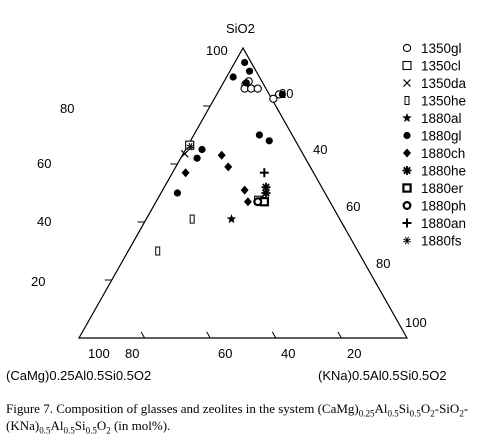 The width and height of the screenshot is (484, 441). I want to click on legend-marker-1880er, so click(407, 188).